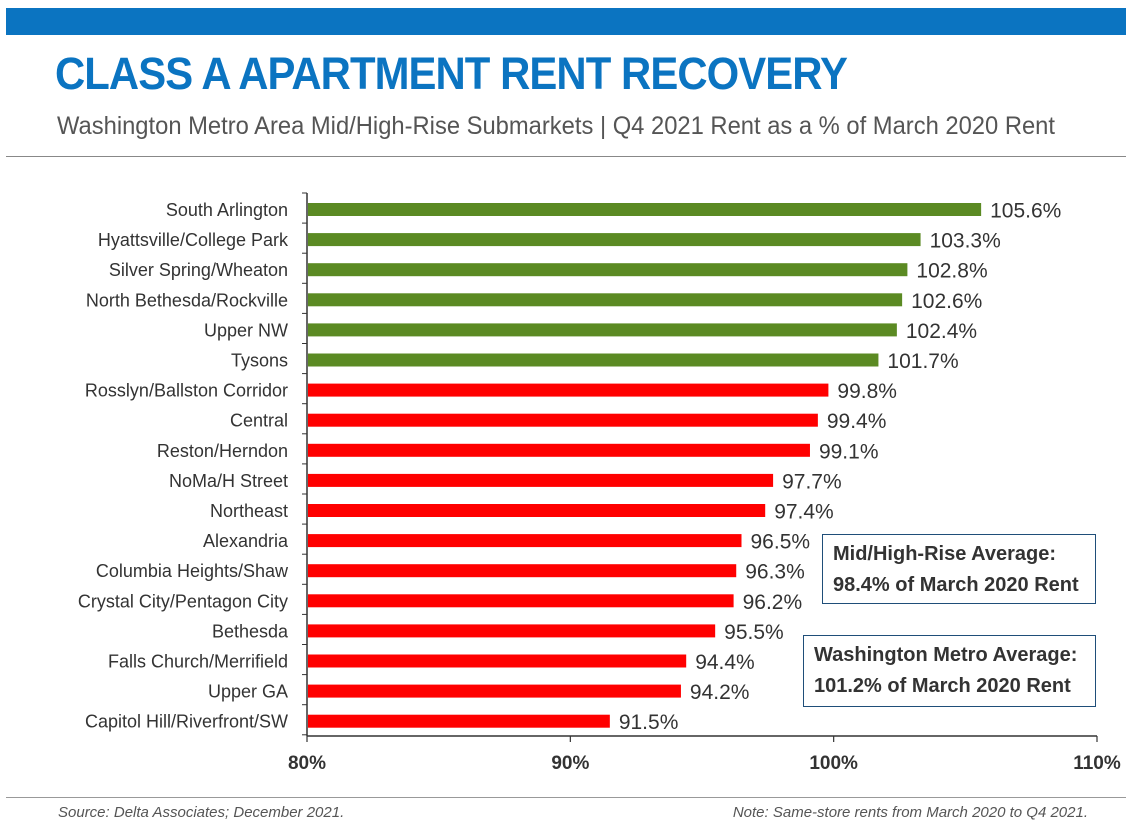  Describe the element at coordinates (1097, 763) in the screenshot. I see `x-tick-label: 110%` at that location.